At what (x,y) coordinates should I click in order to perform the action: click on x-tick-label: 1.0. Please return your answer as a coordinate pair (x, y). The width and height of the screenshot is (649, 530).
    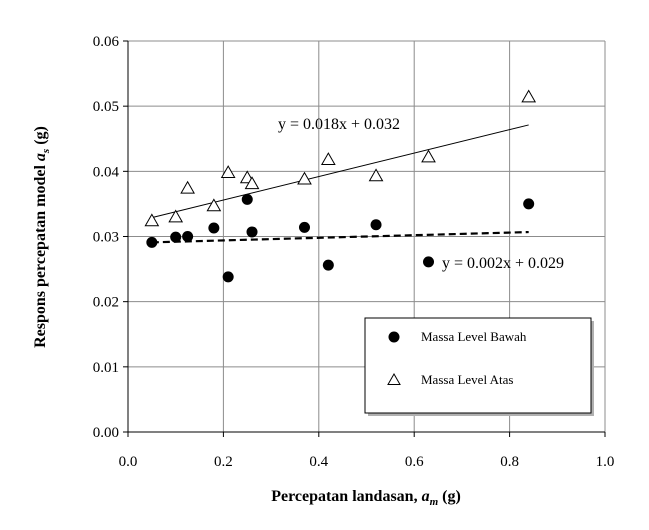
    Looking at the image, I should click on (605, 462).